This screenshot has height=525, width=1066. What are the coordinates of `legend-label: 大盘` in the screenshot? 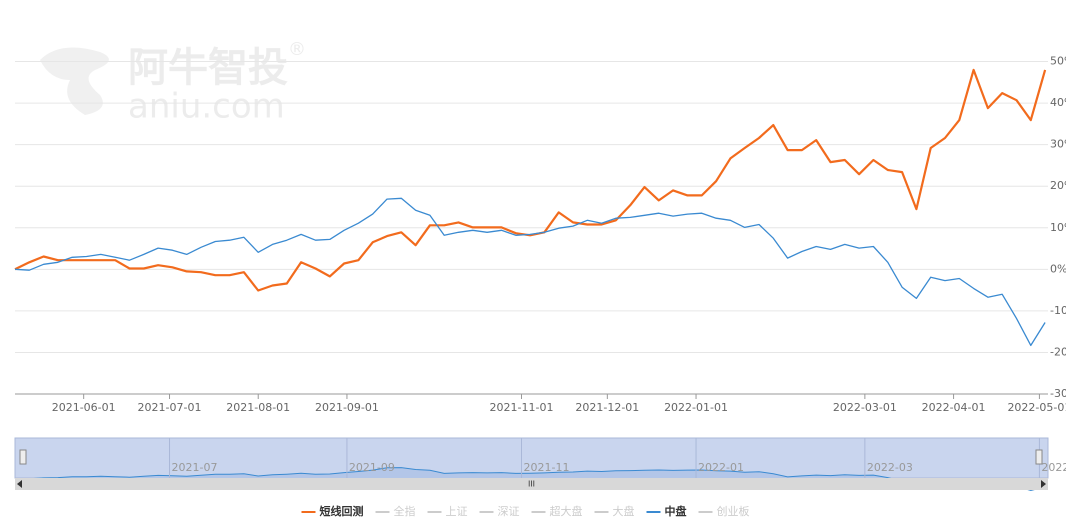 It's located at (624, 511).